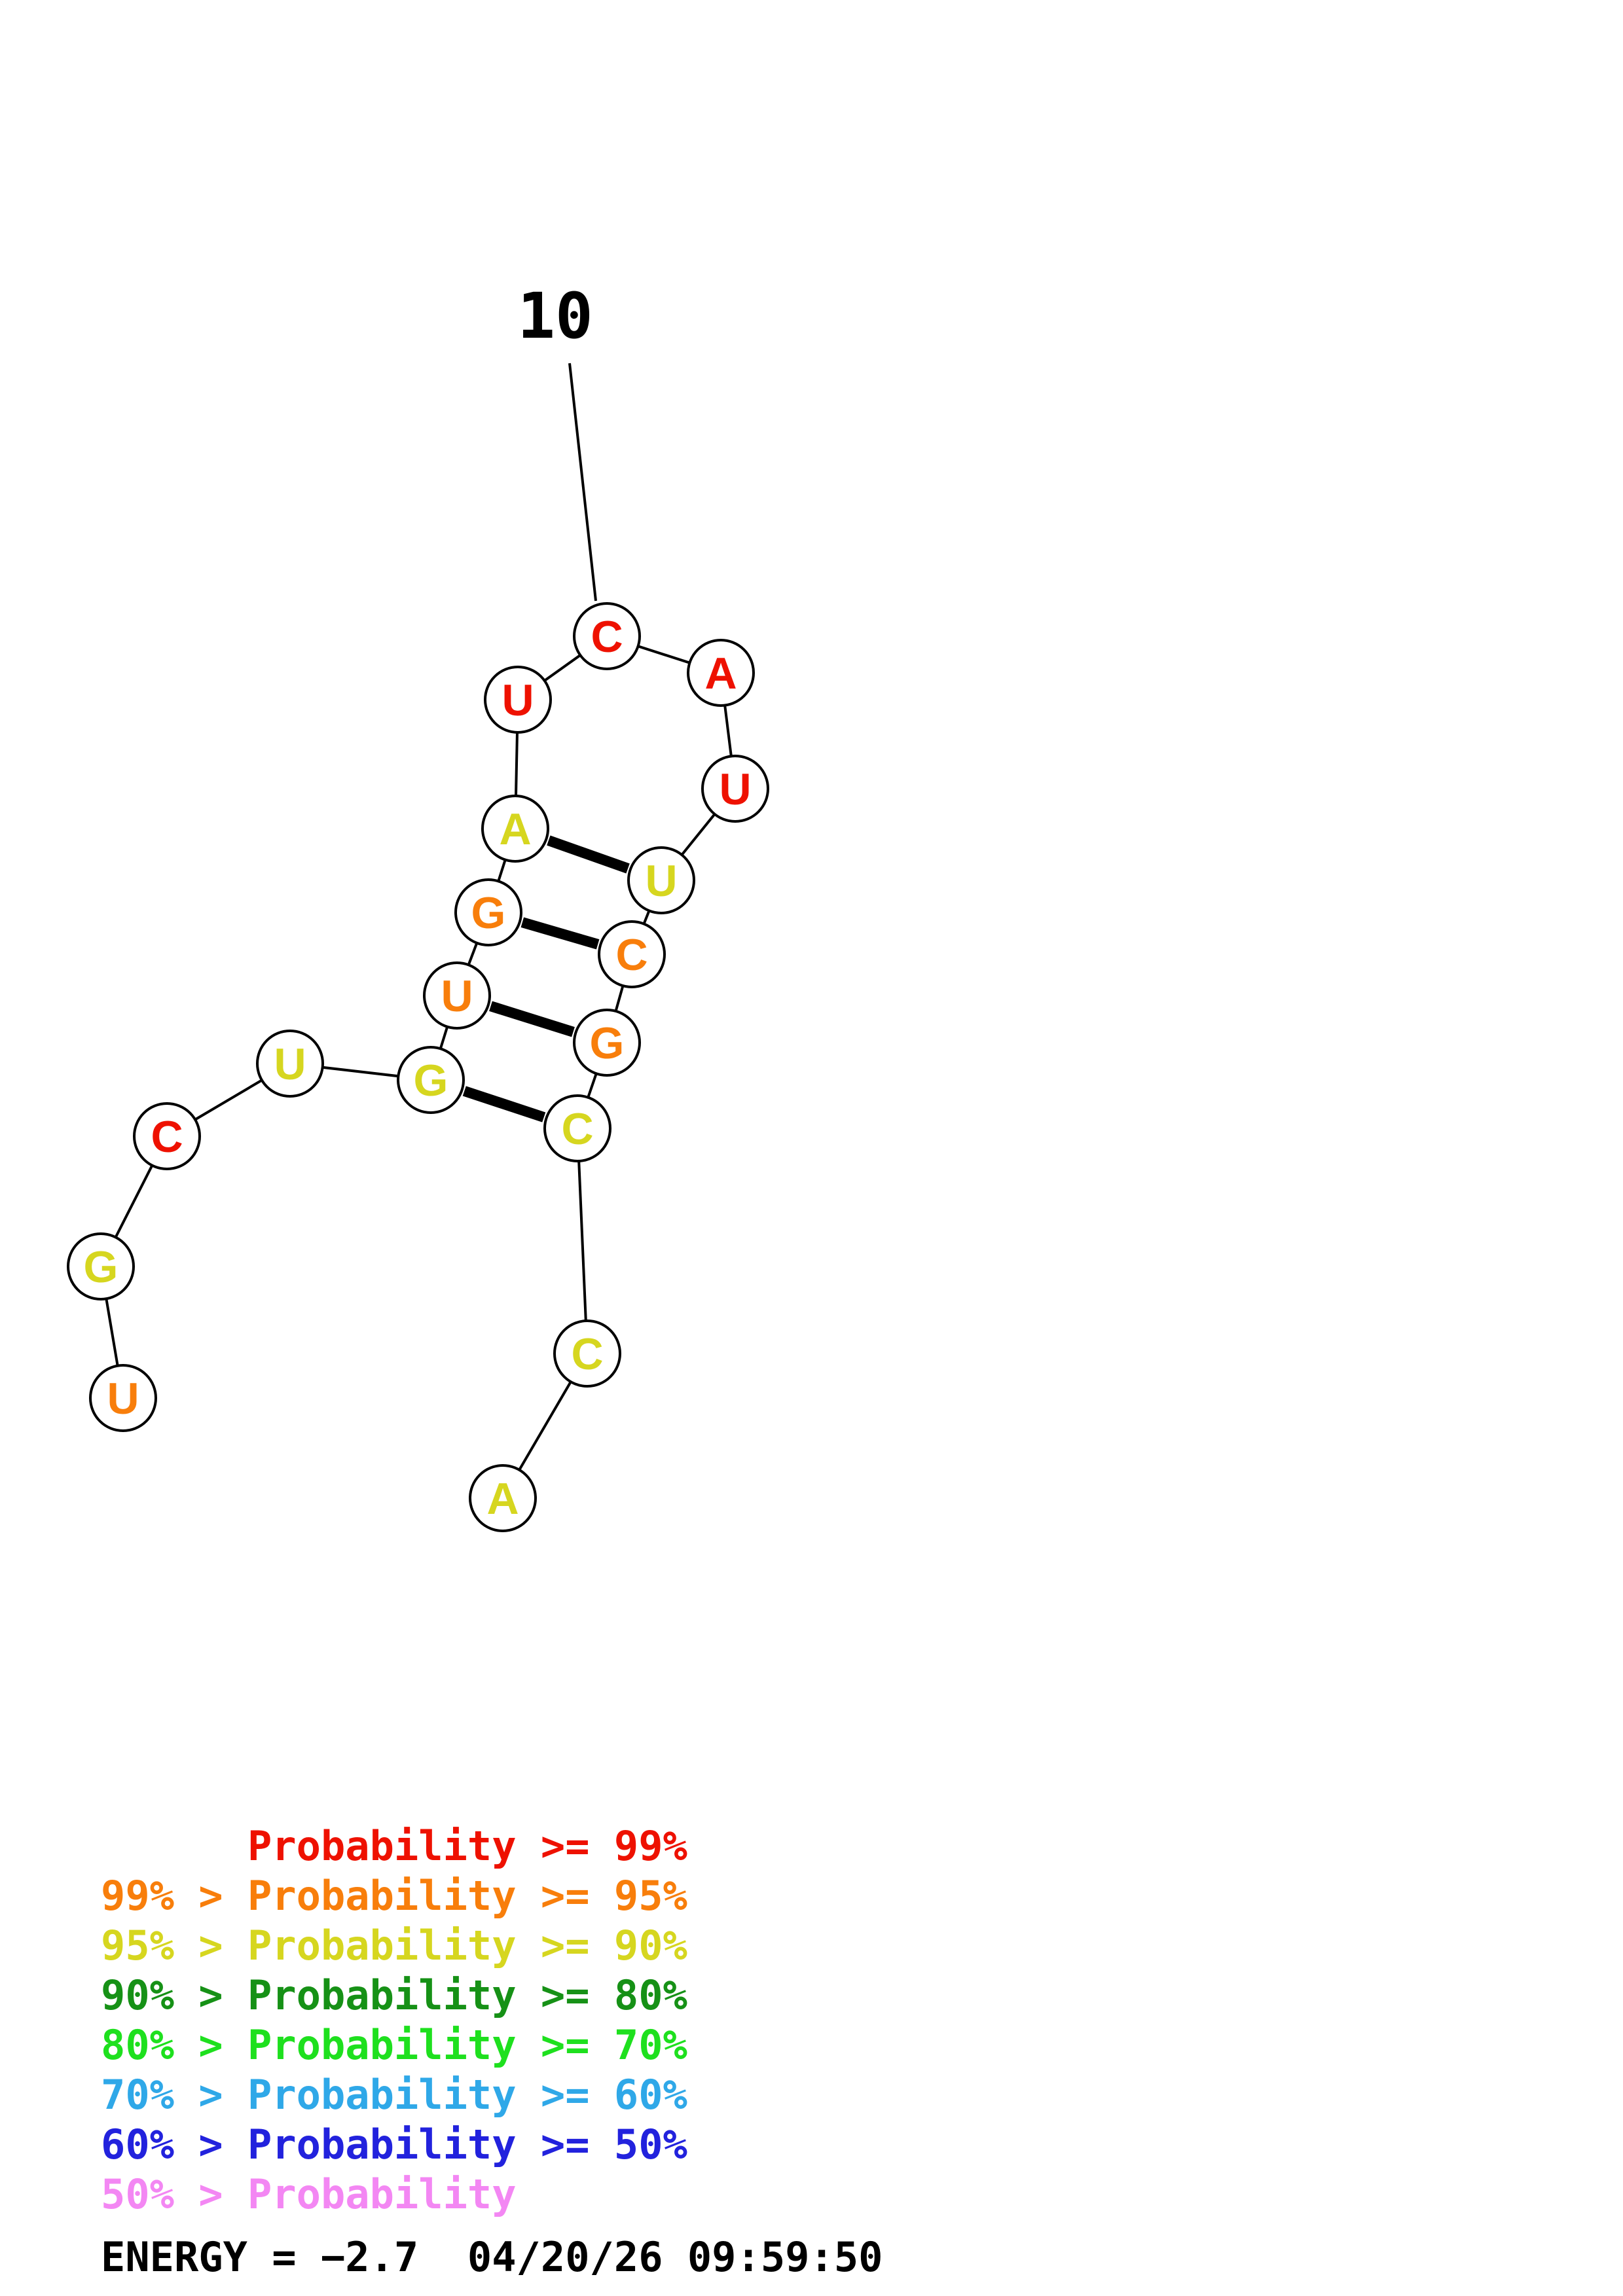 The width and height of the screenshot is (1623, 2296). I want to click on legend-item: 99% > Probability >= 95%, so click(394, 1896).